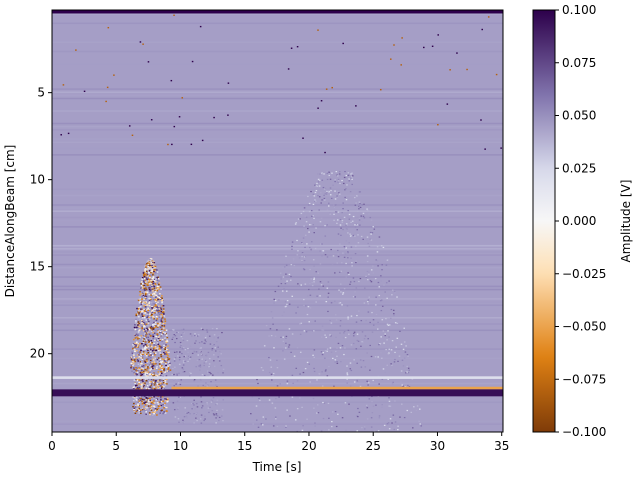 The image size is (640, 480). Describe the element at coordinates (579, 10) in the screenshot. I see `colorbar-tick-label: 0.100` at that location.